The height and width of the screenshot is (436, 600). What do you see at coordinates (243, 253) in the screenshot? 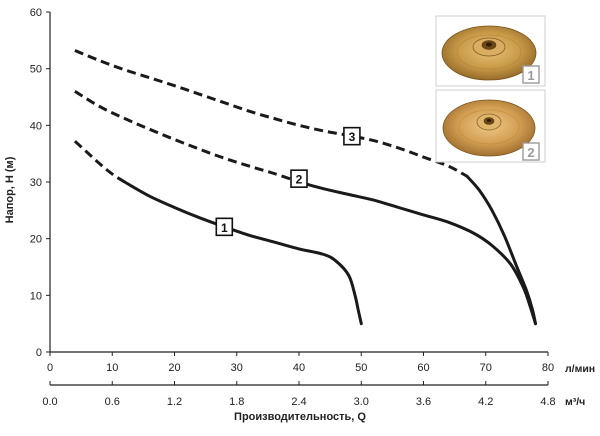
I see `series-1-solid-line` at bounding box center [243, 253].